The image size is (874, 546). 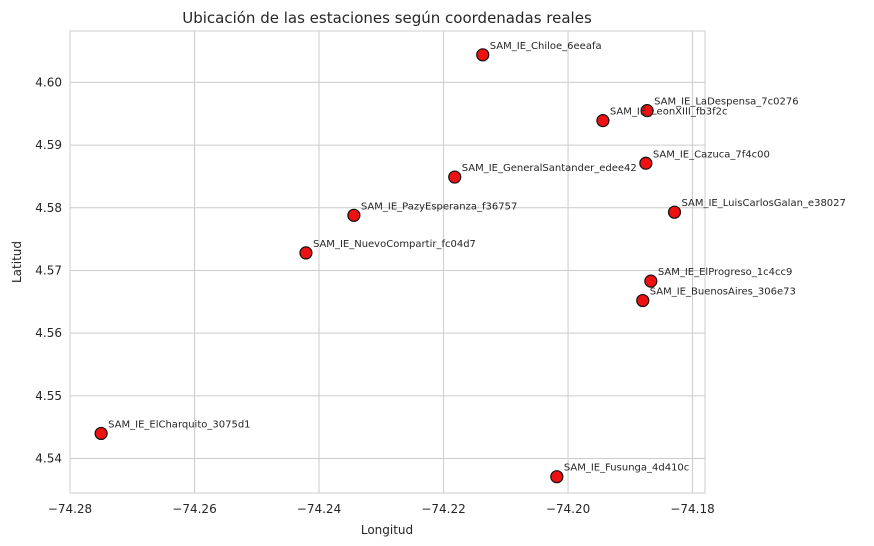 What do you see at coordinates (725, 272) in the screenshot?
I see `station-label: SAM_IE_ElProgreso_1c4cc9` at bounding box center [725, 272].